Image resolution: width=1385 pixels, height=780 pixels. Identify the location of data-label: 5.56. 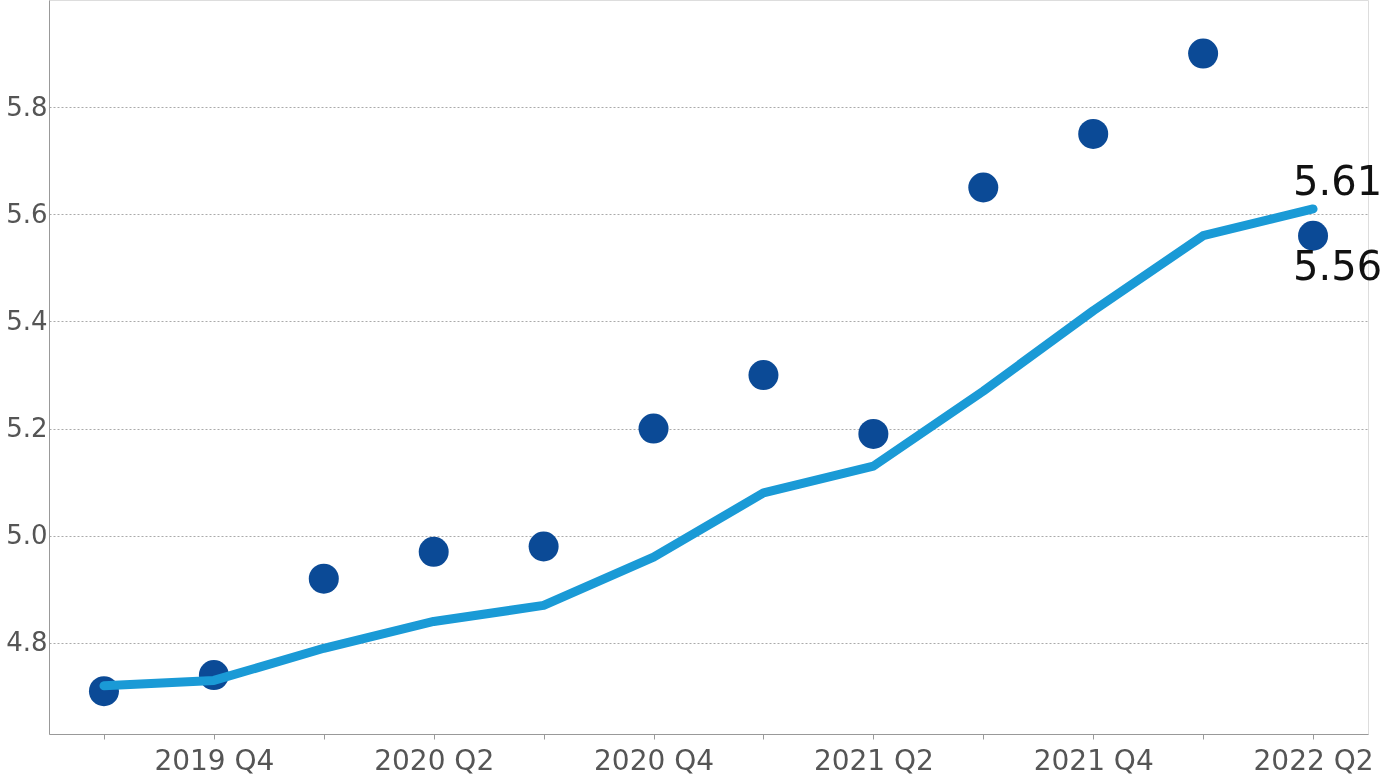
(1338, 265).